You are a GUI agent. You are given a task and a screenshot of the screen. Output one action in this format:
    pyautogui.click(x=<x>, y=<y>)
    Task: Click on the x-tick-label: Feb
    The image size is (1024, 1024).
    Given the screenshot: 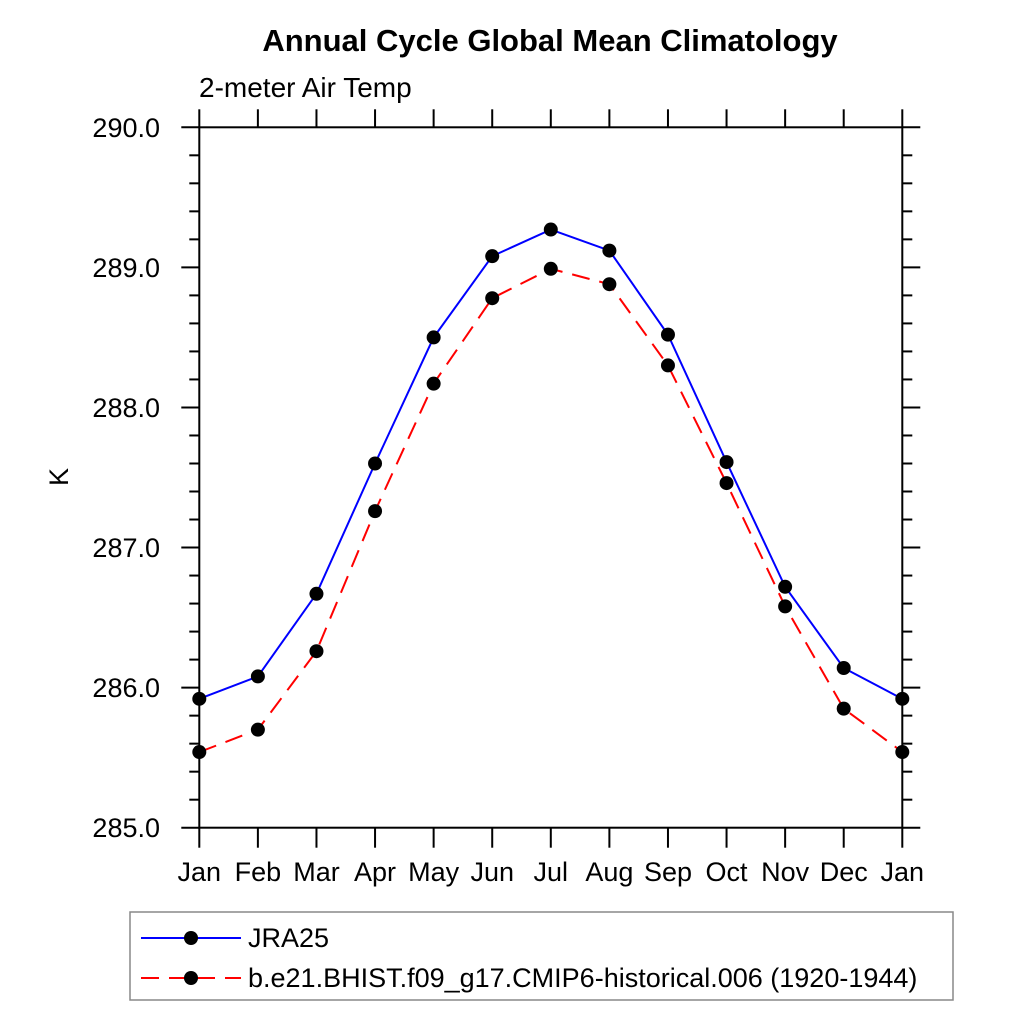 What is the action you would take?
    pyautogui.click(x=258, y=872)
    